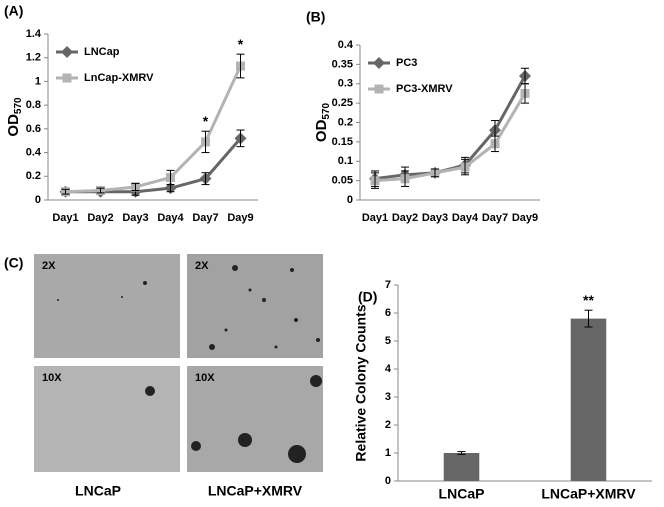 This screenshot has height=507, width=664. I want to click on y-tick-label: 0.25, so click(342, 103).